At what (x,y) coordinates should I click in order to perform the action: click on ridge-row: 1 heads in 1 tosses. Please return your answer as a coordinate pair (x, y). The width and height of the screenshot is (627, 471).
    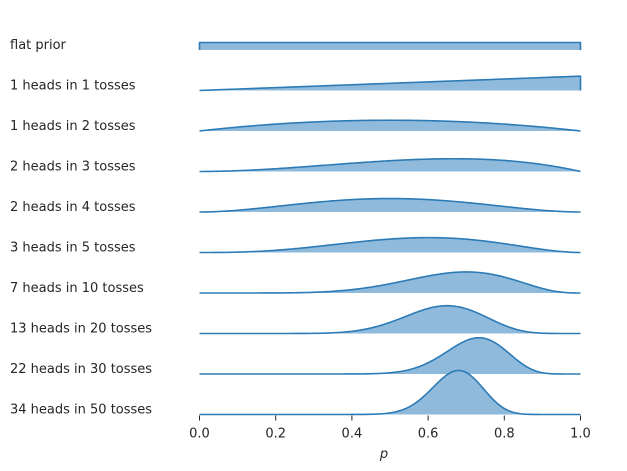
    Looking at the image, I should click on (296, 84).